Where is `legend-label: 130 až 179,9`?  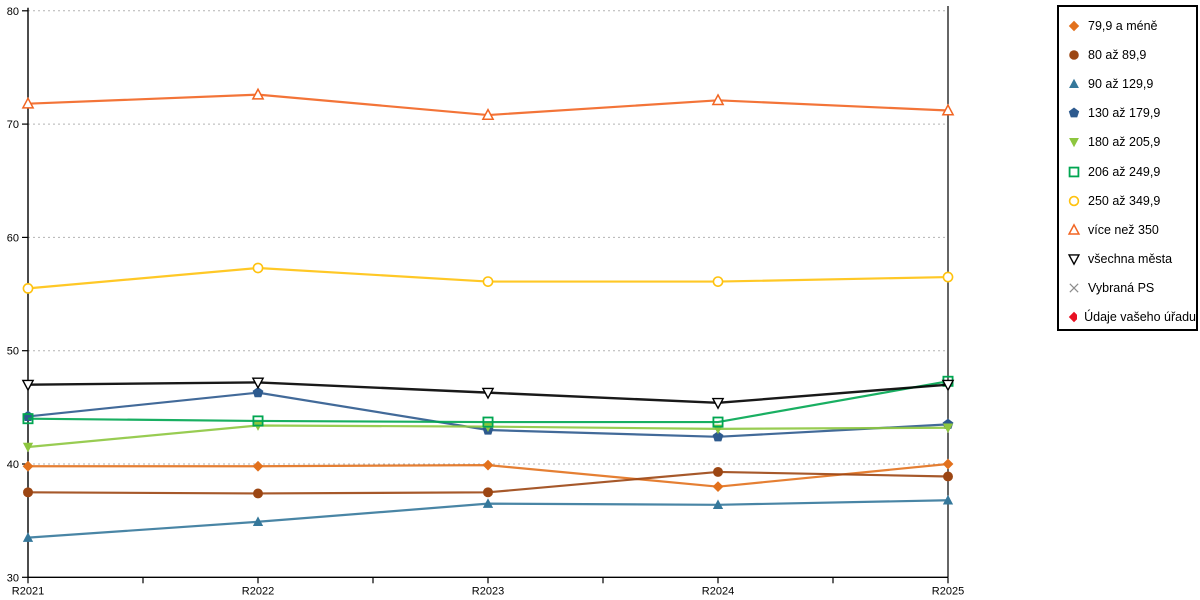
legend-label: 130 až 179,9 is located at coordinates (1124, 113).